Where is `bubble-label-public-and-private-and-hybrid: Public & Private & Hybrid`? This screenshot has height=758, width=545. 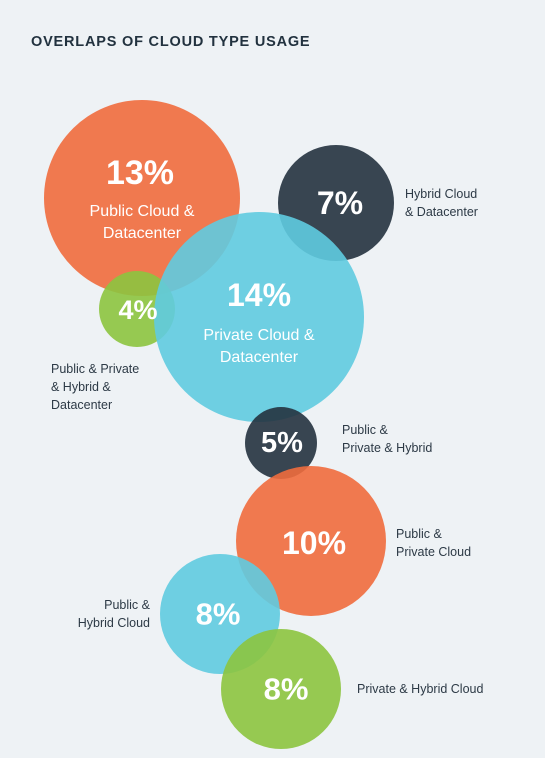 bubble-label-public-and-private-and-hybrid: Public & Private & Hybrid is located at coordinates (387, 439).